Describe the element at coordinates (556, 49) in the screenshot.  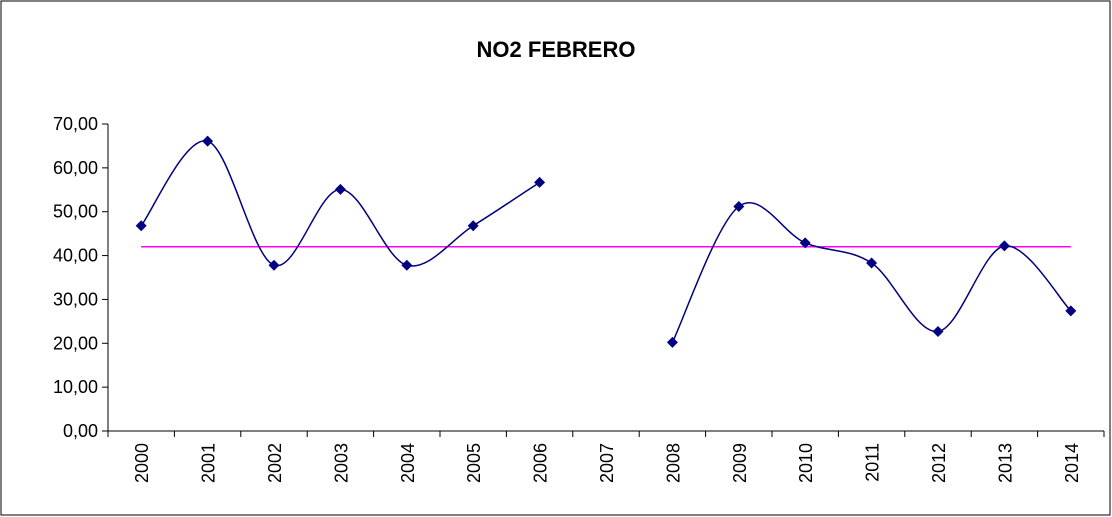
I see `chart-title: NO2 FEBRERO` at that location.